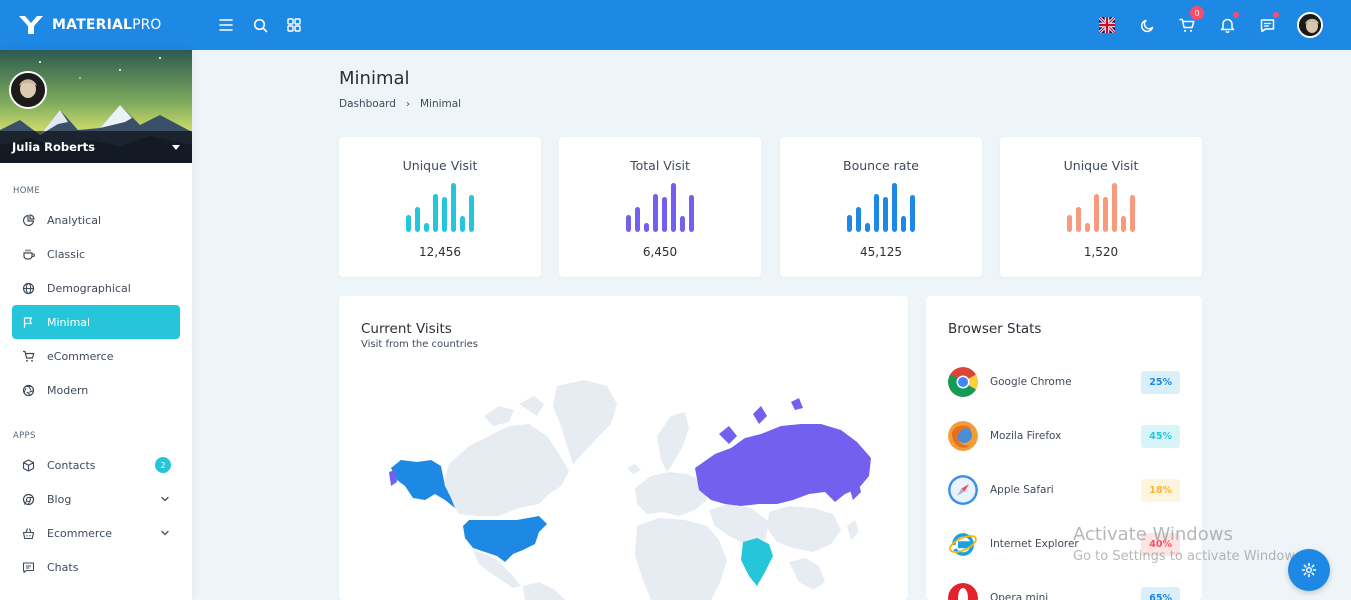  Describe the element at coordinates (28, 567) in the screenshot. I see `chat-icon` at that location.